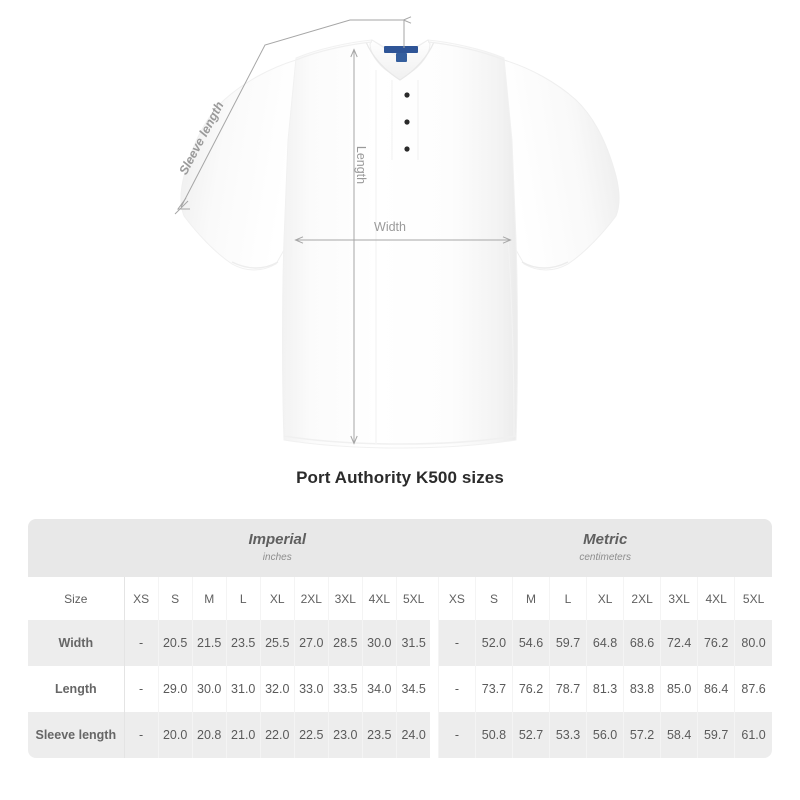 Image resolution: width=800 pixels, height=800 pixels. Describe the element at coordinates (76, 643) in the screenshot. I see `row-label-width: Width` at that location.